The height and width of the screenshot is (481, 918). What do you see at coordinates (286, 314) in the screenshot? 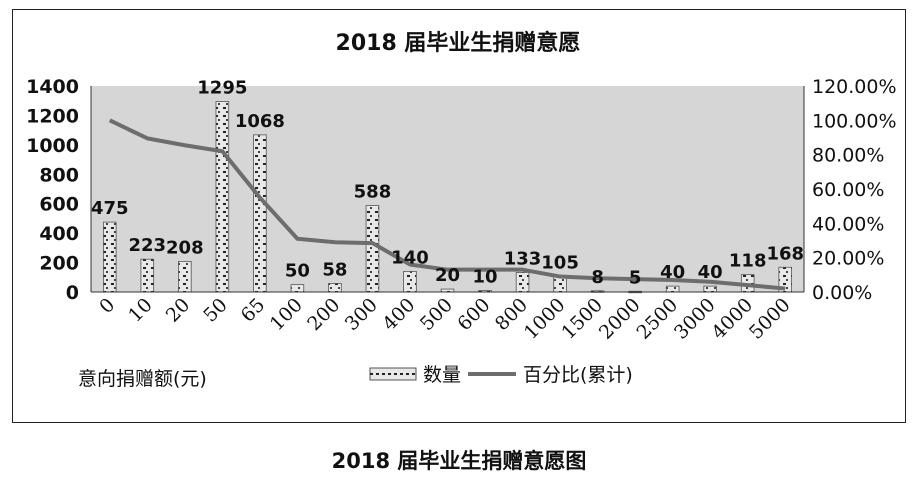
I see `x-tick-label: 100` at bounding box center [286, 314].